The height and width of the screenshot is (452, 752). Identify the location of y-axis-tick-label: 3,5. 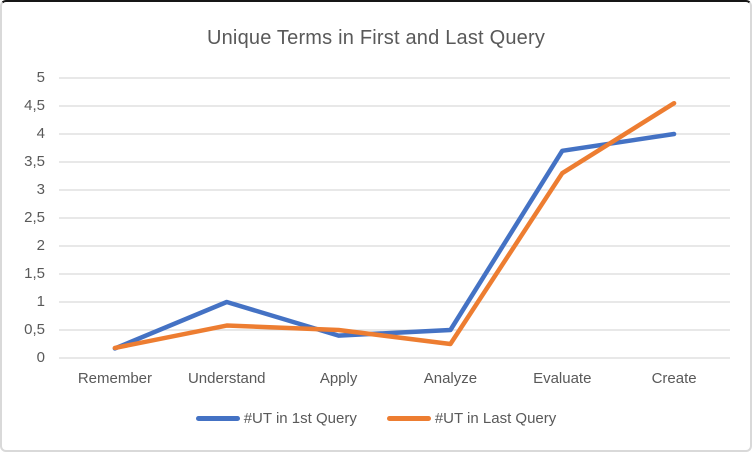
(34, 161).